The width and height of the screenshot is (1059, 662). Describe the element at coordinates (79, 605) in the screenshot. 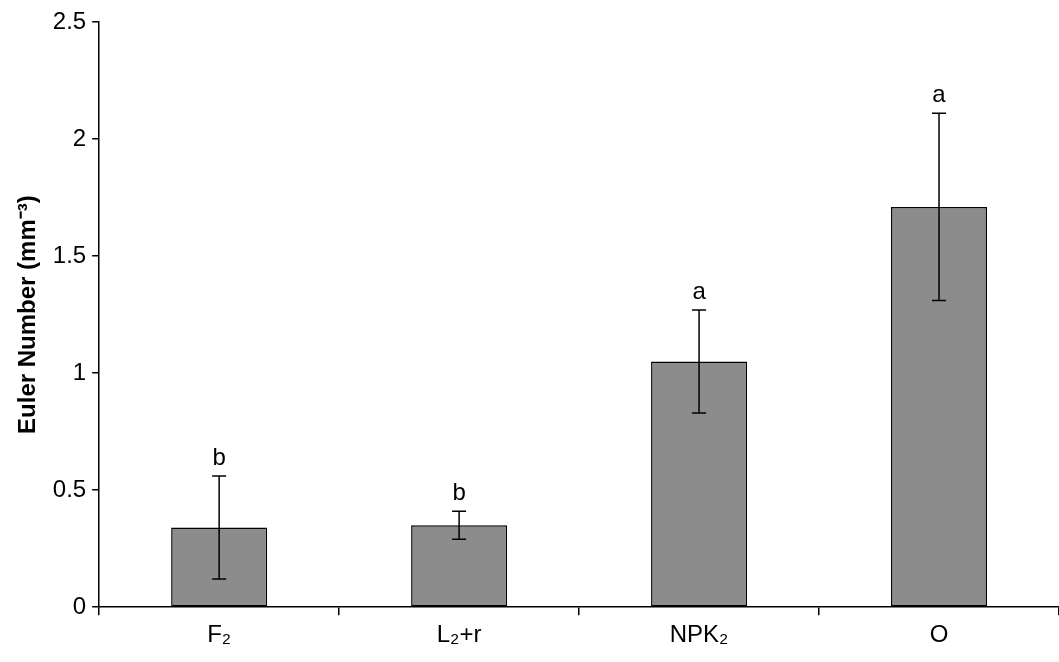

I see `y-tick-label: 0` at that location.